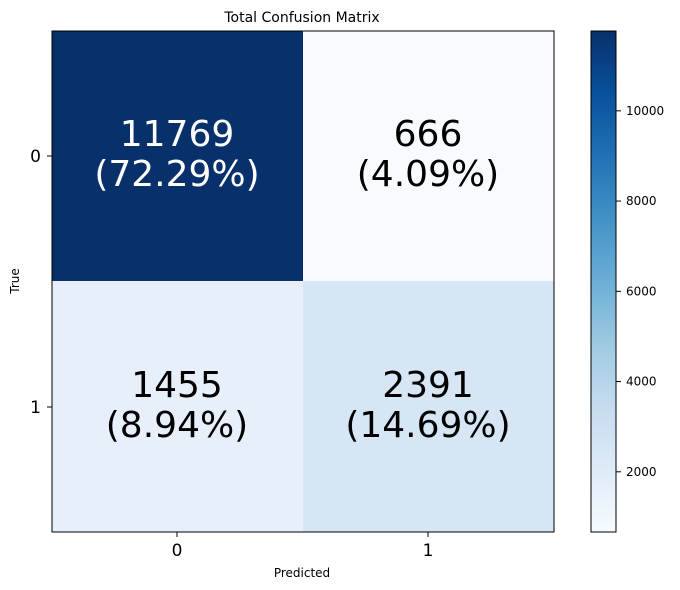  Describe the element at coordinates (177, 385) in the screenshot. I see `cell-1-0-count: 1455` at that location.